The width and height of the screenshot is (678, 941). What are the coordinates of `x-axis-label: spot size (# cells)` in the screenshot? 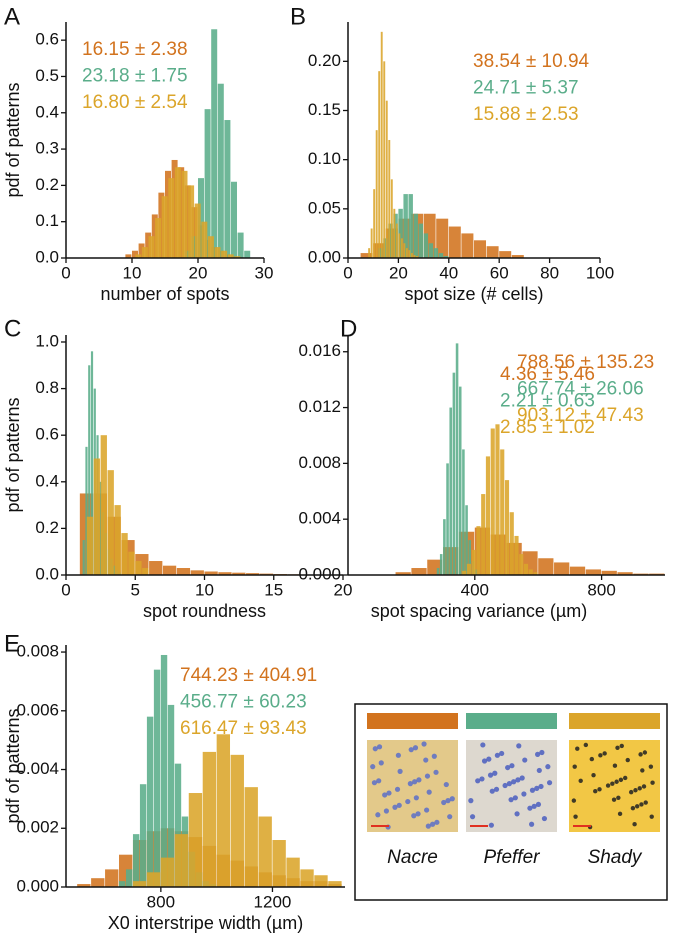 It's located at (473, 294).